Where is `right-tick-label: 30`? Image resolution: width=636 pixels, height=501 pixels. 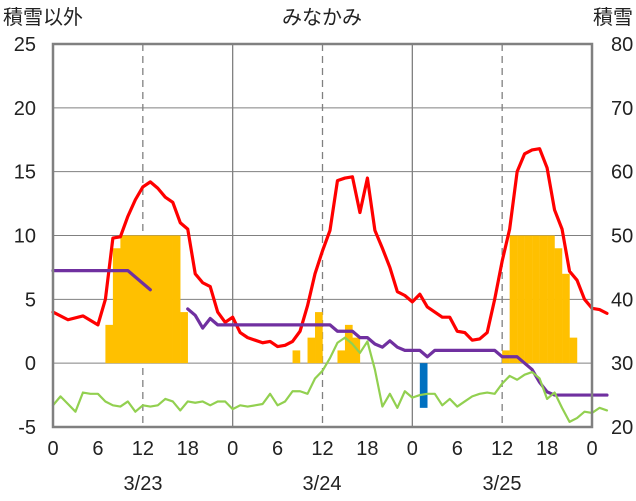 right-tick-label: 30 is located at coordinates (622, 364).